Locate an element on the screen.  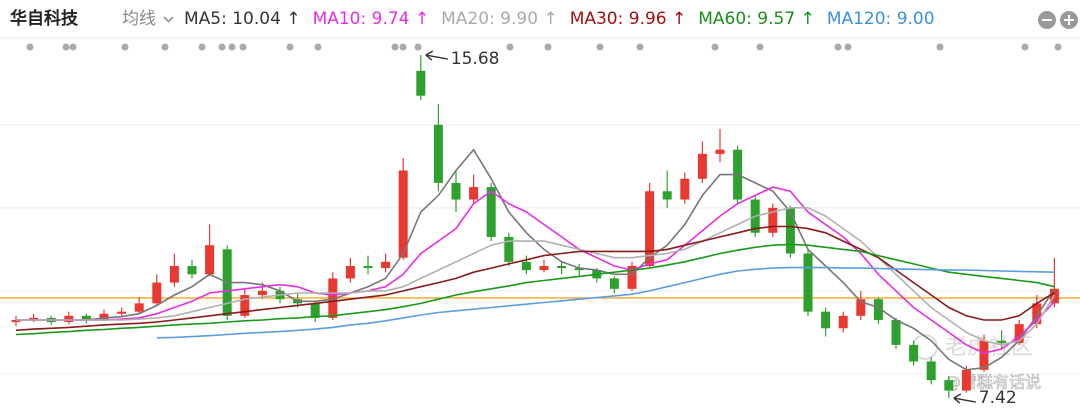
indicator-selector: 均线 is located at coordinates (139, 19).